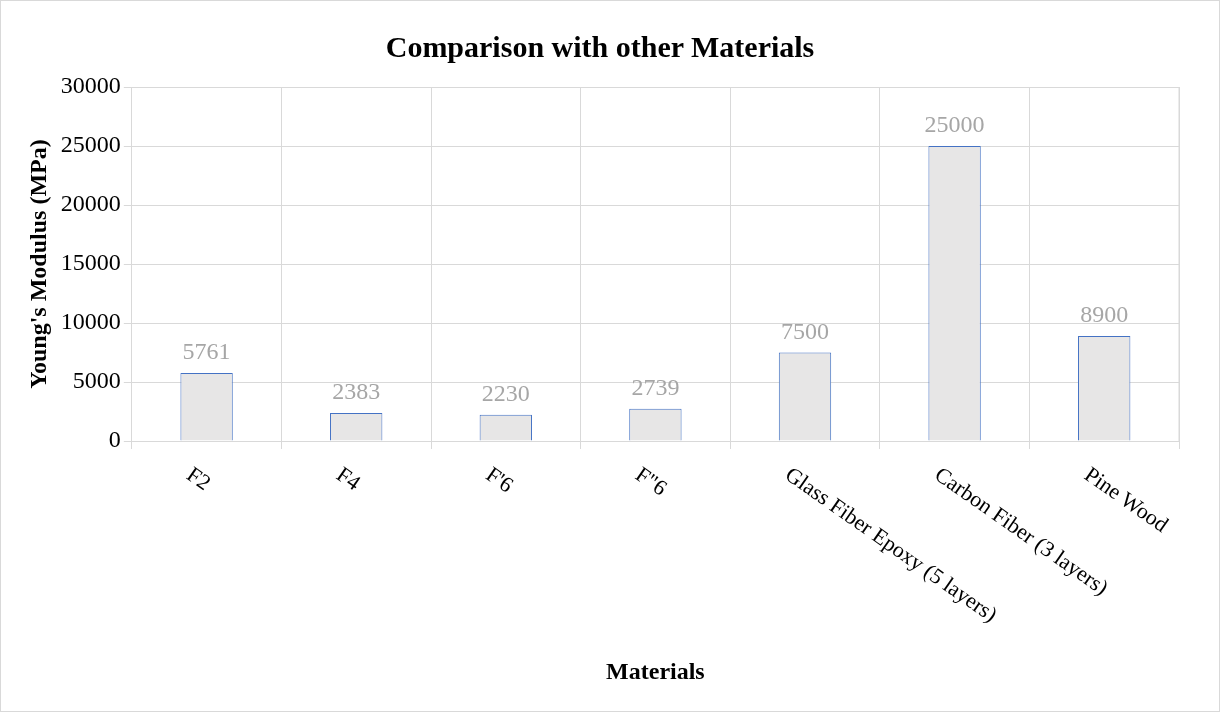 The image size is (1220, 712). I want to click on y-tick-label: 10000, so click(90, 321).